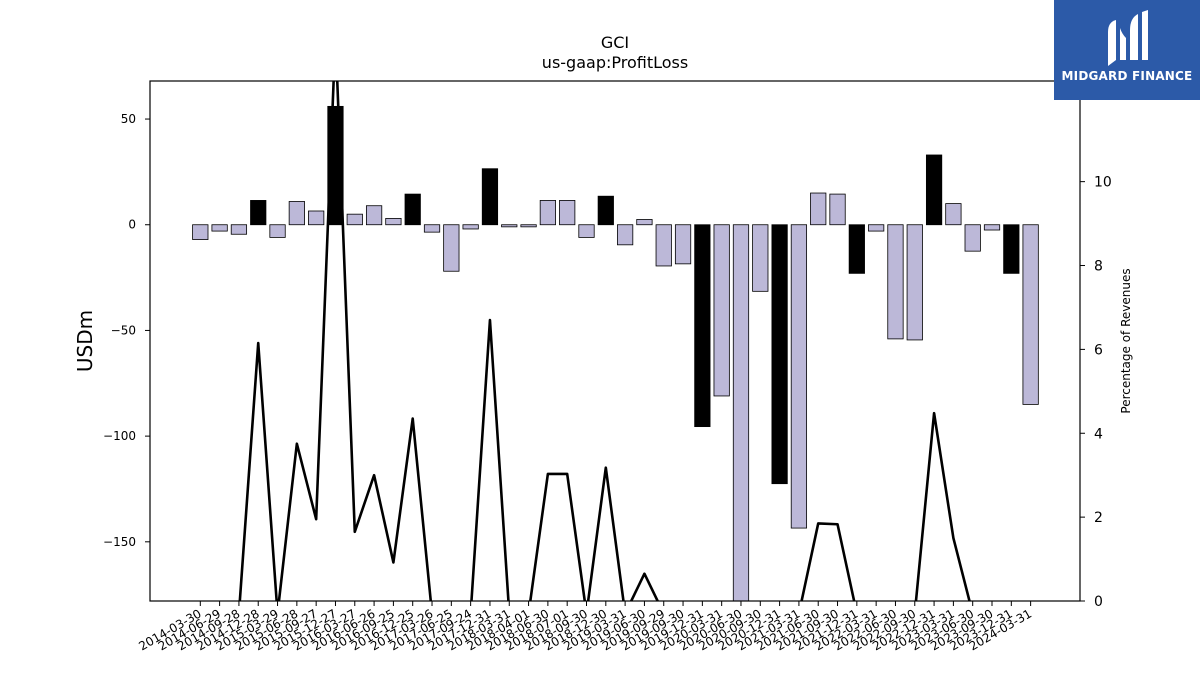 Image resolution: width=1200 pixels, height=675 pixels. What do you see at coordinates (1126, 340) in the screenshot?
I see `y2-axis-label: Percentage of Revenues` at bounding box center [1126, 340].